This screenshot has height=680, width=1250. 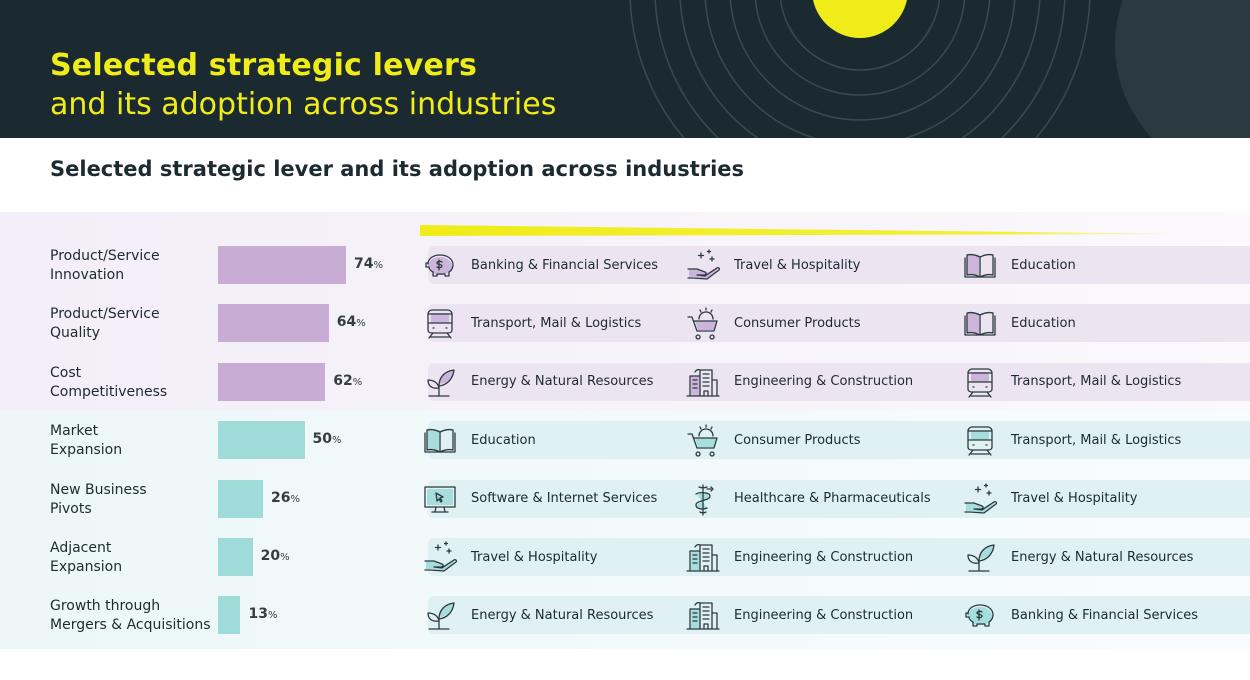 I want to click on lever-value-label: 62%, so click(x=347, y=381).